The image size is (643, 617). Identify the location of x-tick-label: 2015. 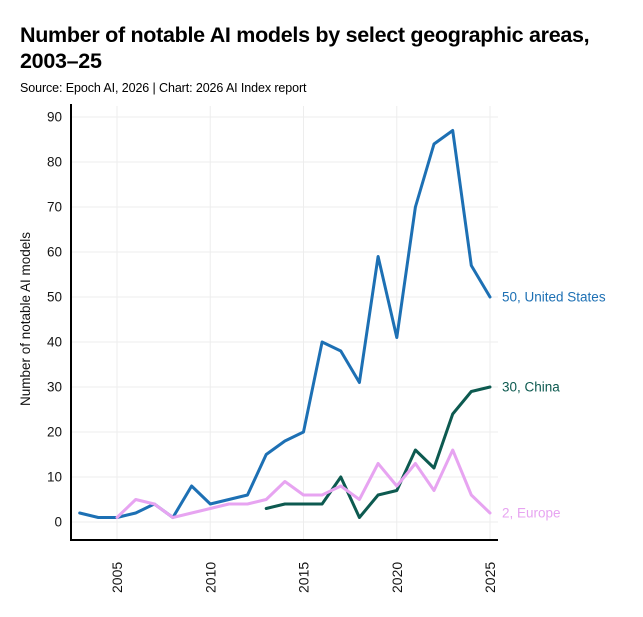
(304, 577).